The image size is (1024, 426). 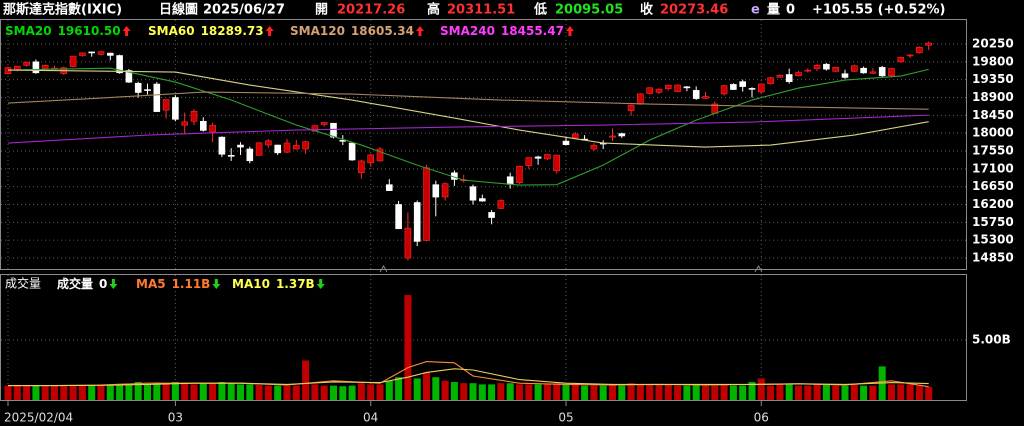 I want to click on legend-name: 成交量, so click(x=75, y=283).